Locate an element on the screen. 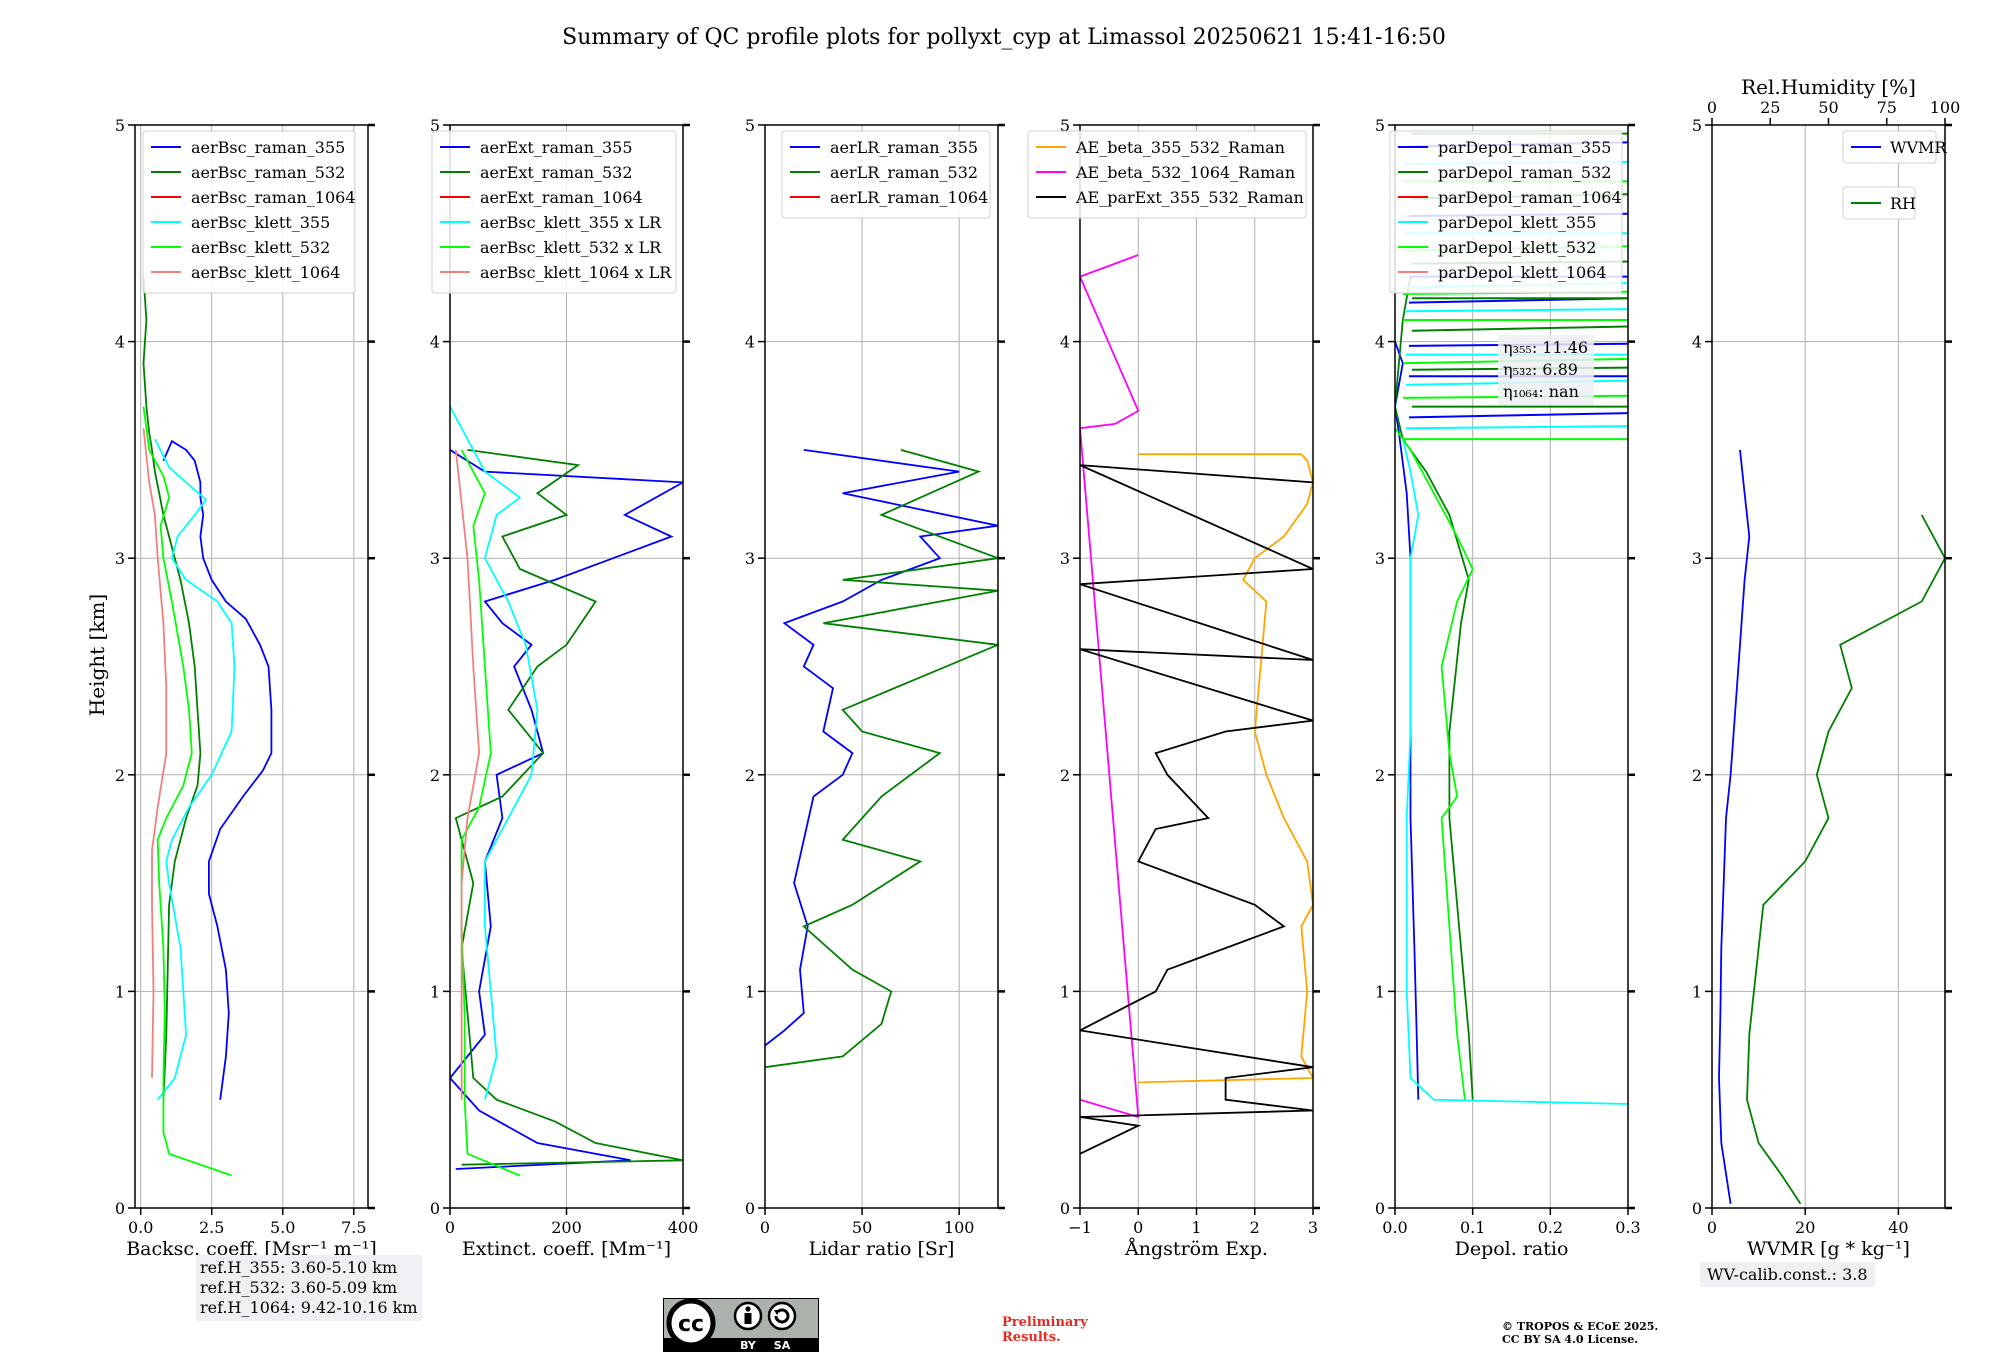 The width and height of the screenshot is (2000, 1360). depol-calibration-annotation: η₃₅₅: 11.46 η₅₃₂: 6.89 η₁₀₆₄: nan is located at coordinates (1546, 370).